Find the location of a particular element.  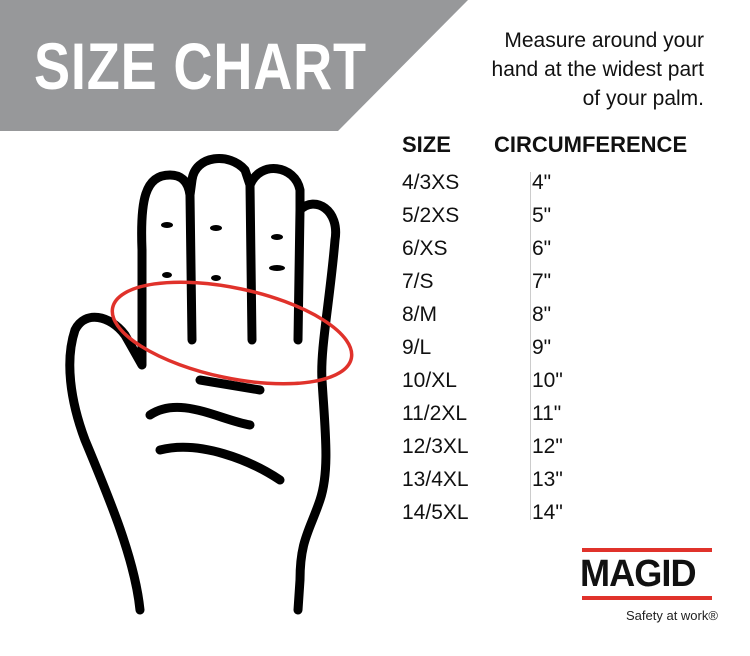

instruction-line: Measure around your is located at coordinates (604, 40).